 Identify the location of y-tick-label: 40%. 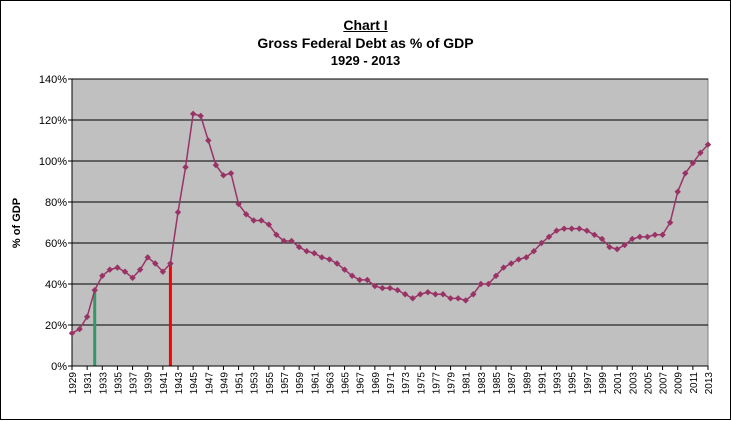
(56, 285).